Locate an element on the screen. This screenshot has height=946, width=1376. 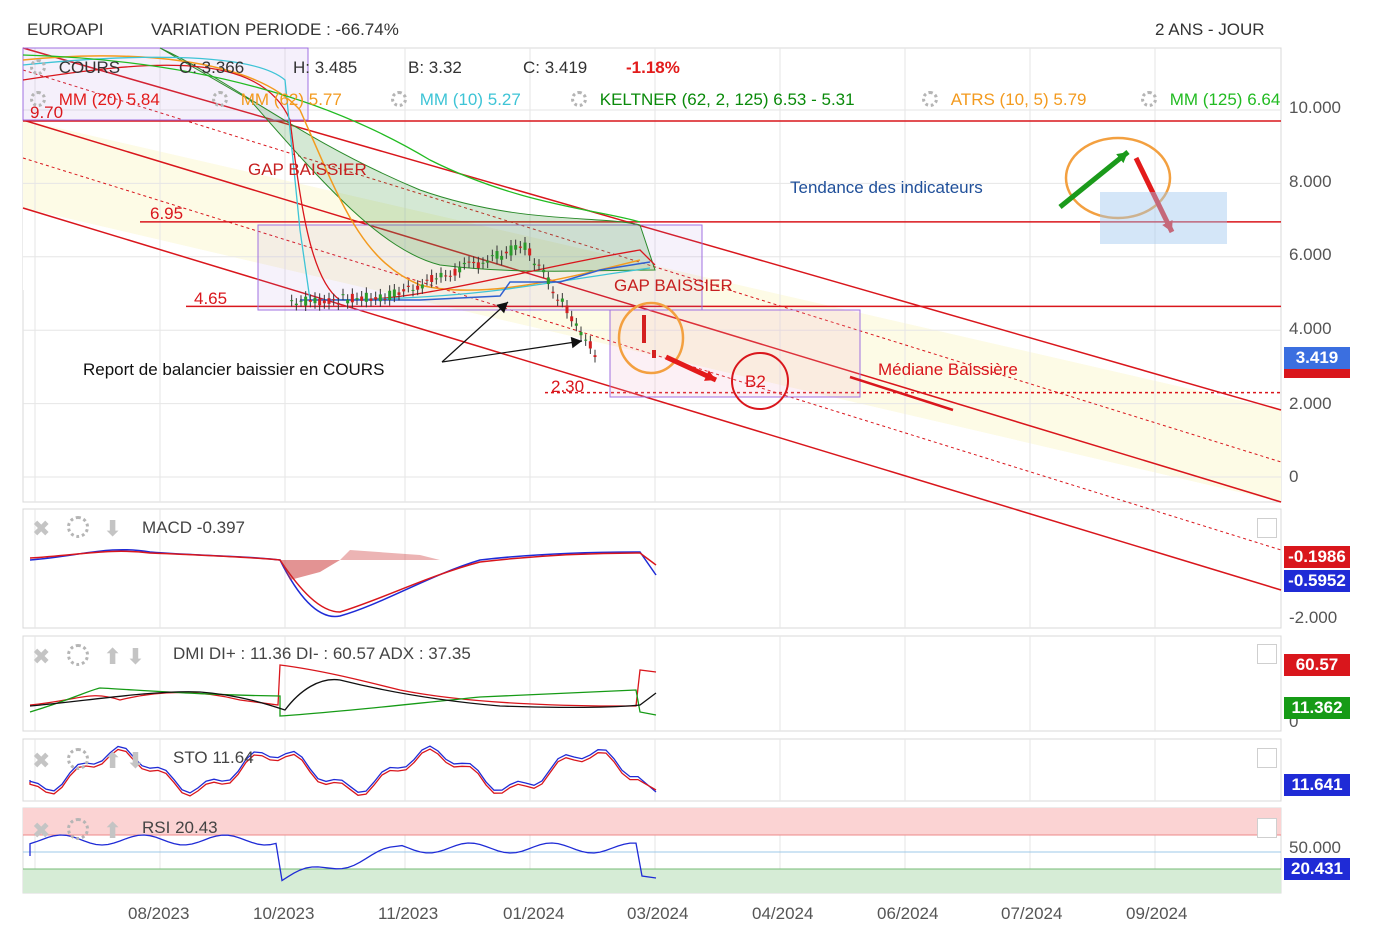
close-value: C: 3.419 is located at coordinates (555, 67).